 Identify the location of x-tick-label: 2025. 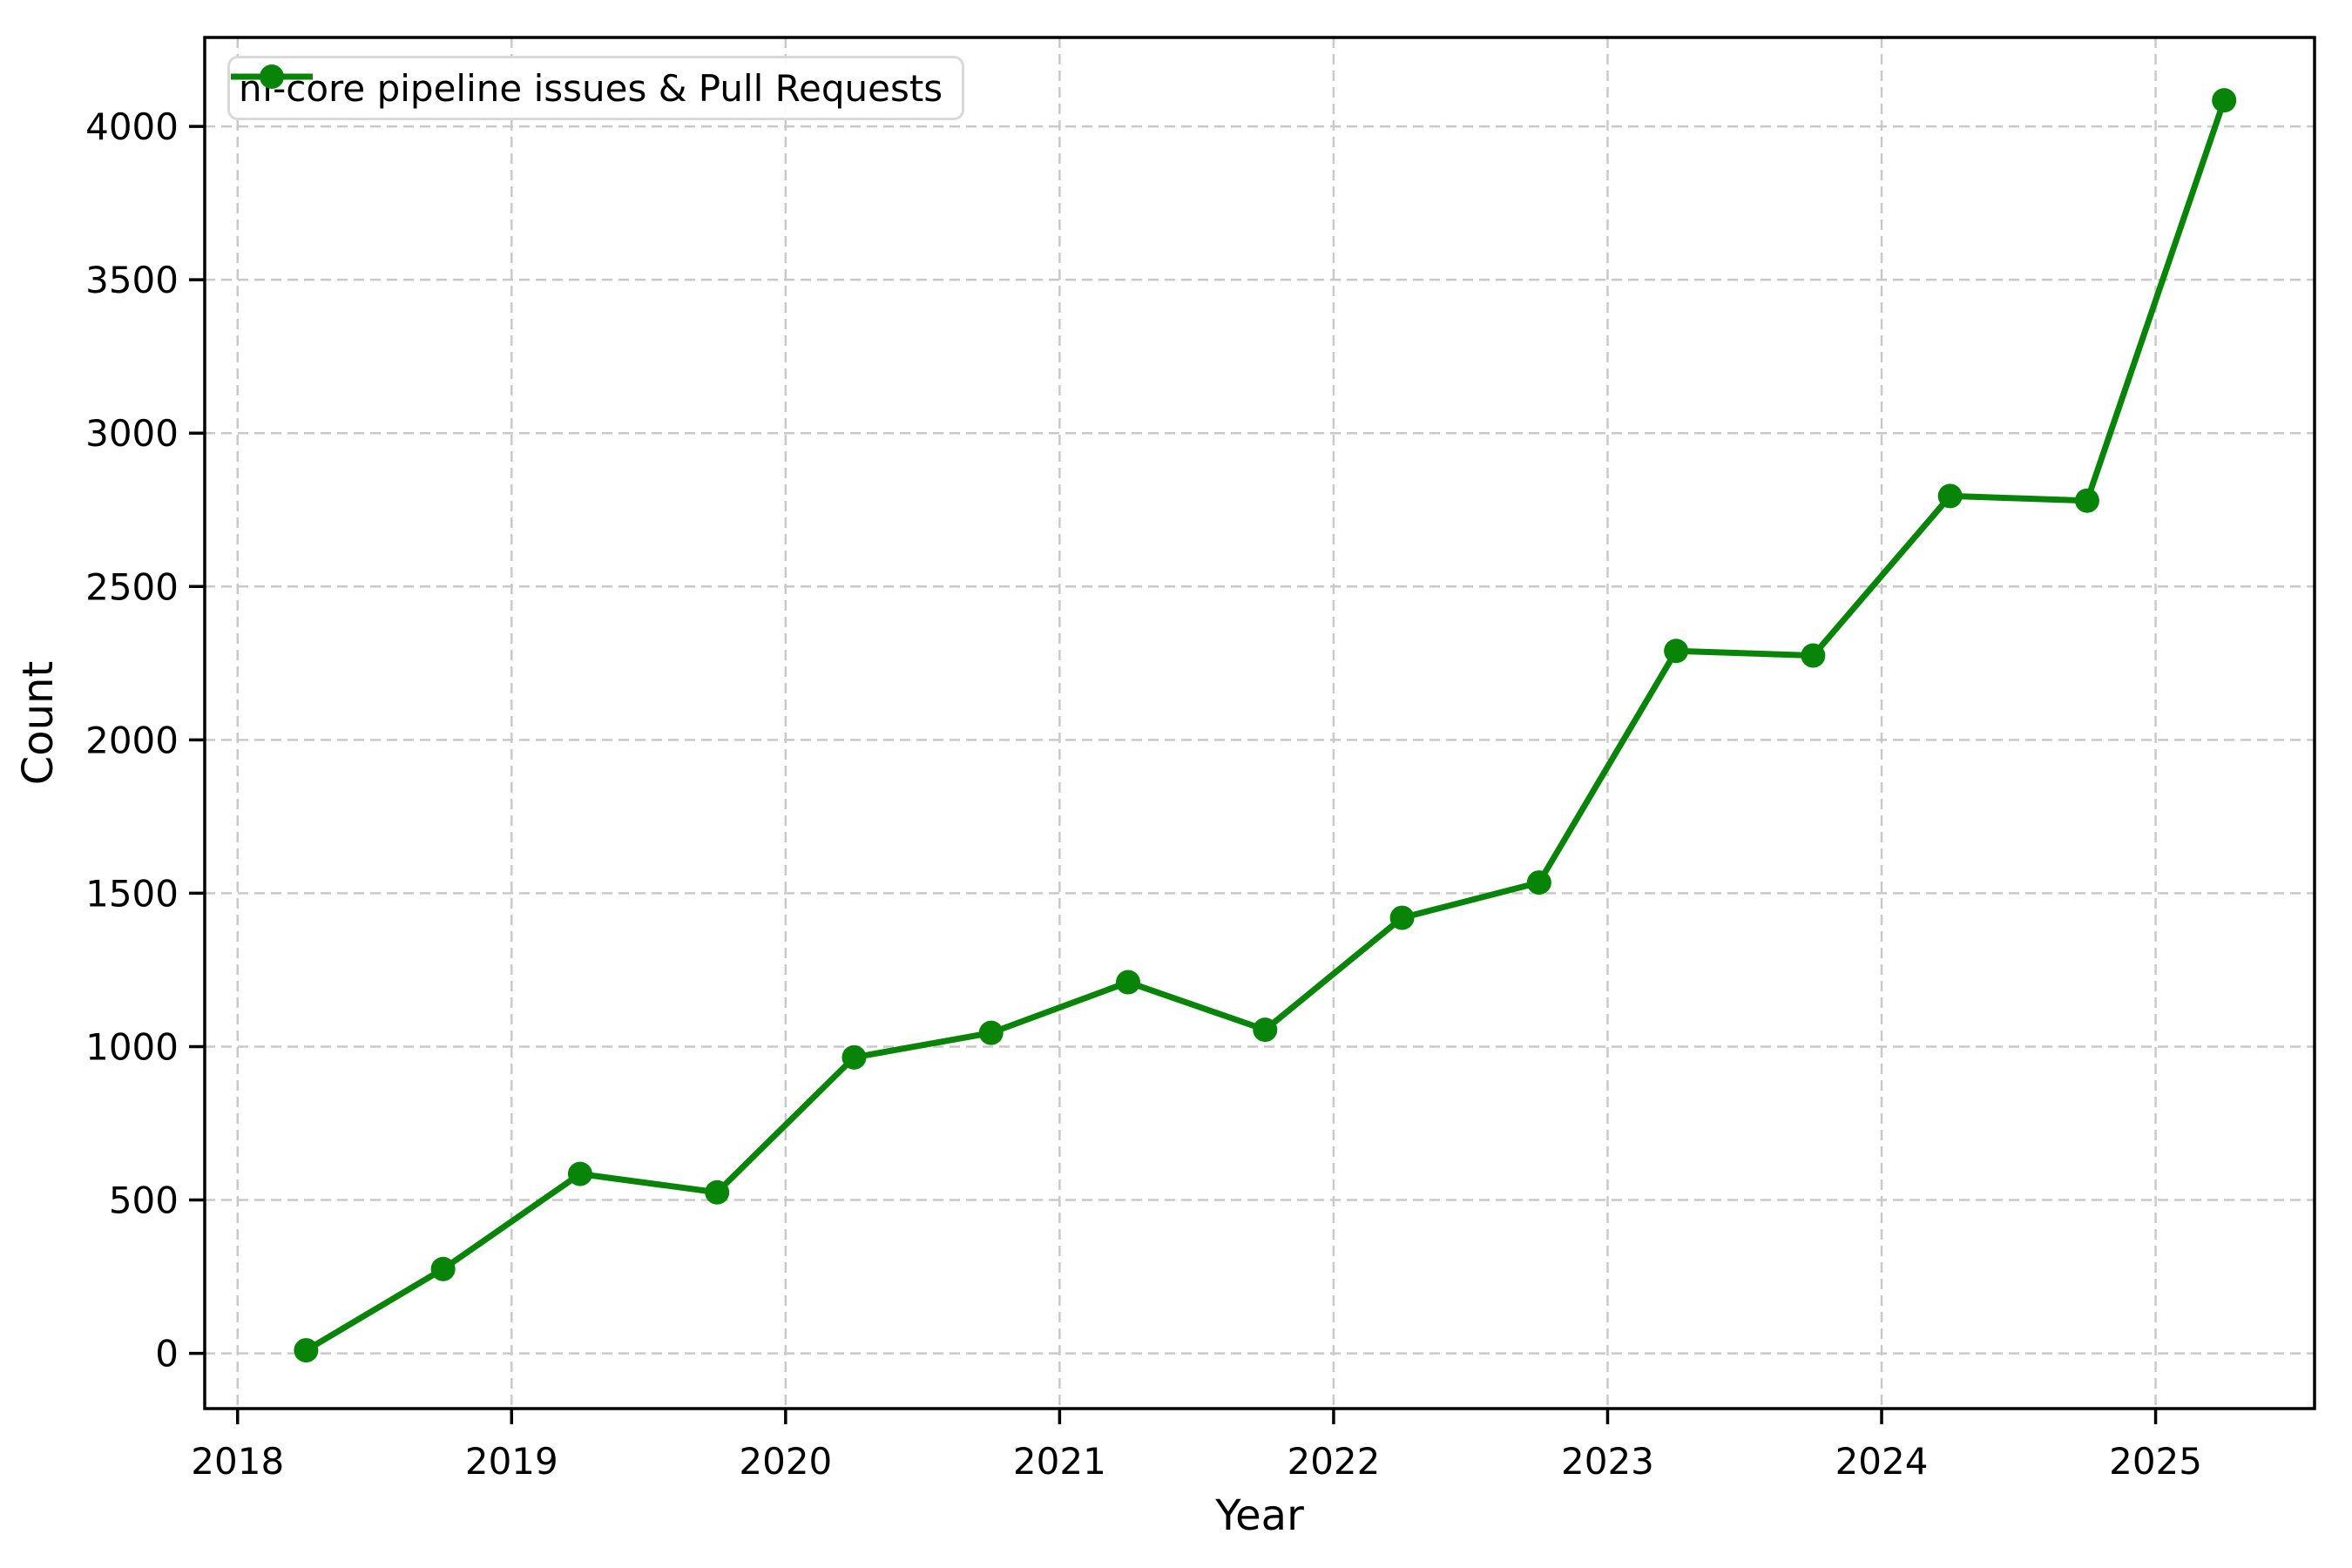
(2155, 1461).